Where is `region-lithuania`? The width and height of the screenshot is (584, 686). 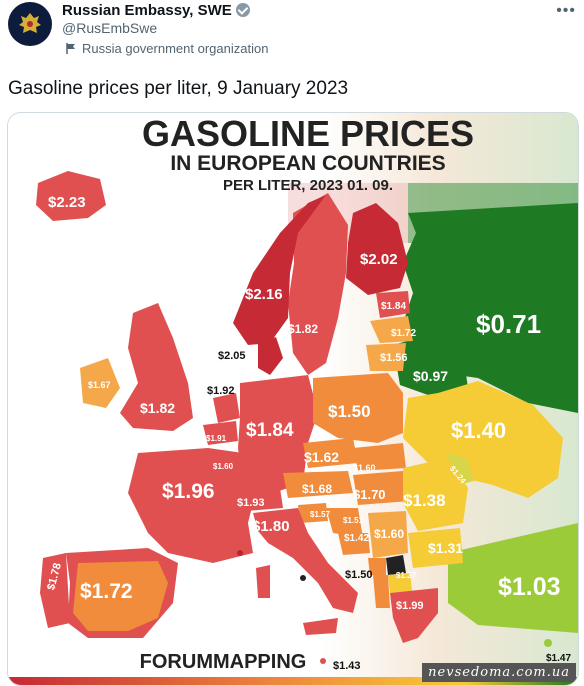 region-lithuania is located at coordinates (386, 357).